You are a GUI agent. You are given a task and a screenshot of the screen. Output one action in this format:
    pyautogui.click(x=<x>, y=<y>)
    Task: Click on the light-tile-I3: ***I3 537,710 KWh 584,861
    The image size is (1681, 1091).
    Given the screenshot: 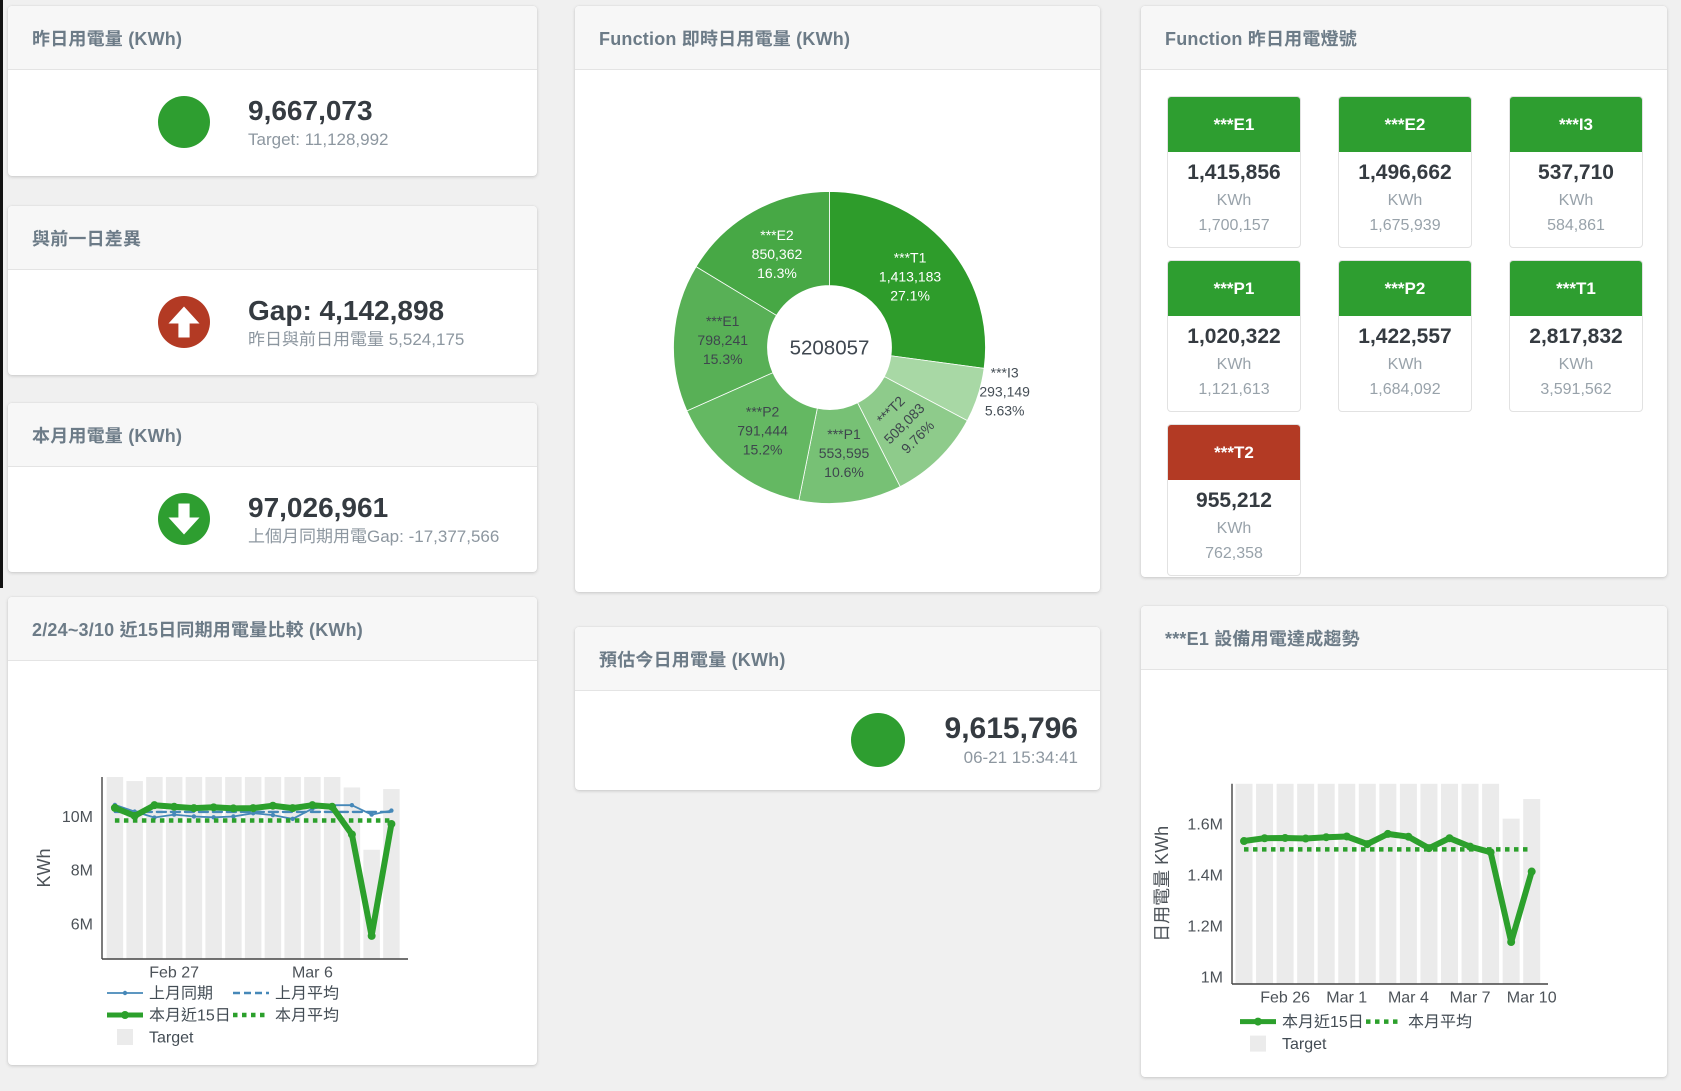 What is the action you would take?
    pyautogui.click(x=1576, y=172)
    